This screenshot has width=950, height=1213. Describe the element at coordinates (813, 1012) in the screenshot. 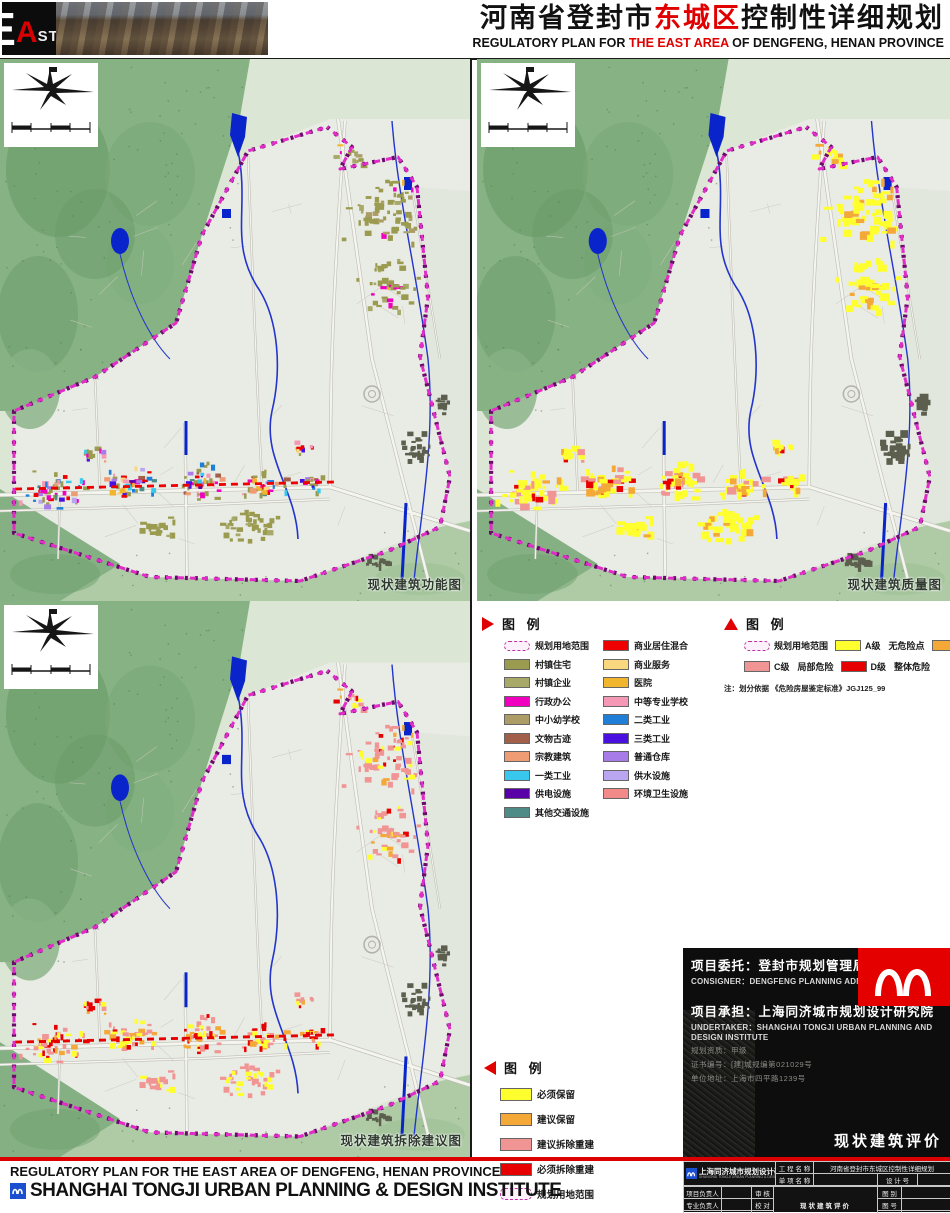

I see `undertaker-cn: 项目承担：上海同济城市规划设计研究院` at that location.